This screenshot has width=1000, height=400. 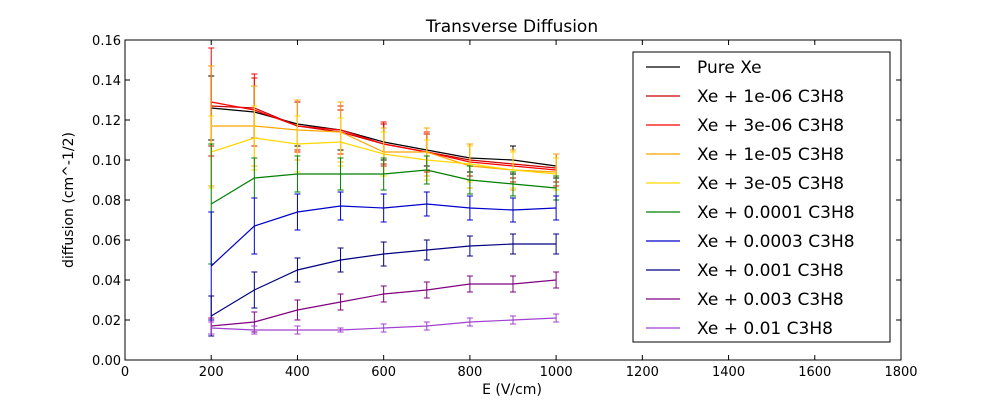 I want to click on legend-label: Xe + 0.0003 C3H8, so click(x=776, y=242).